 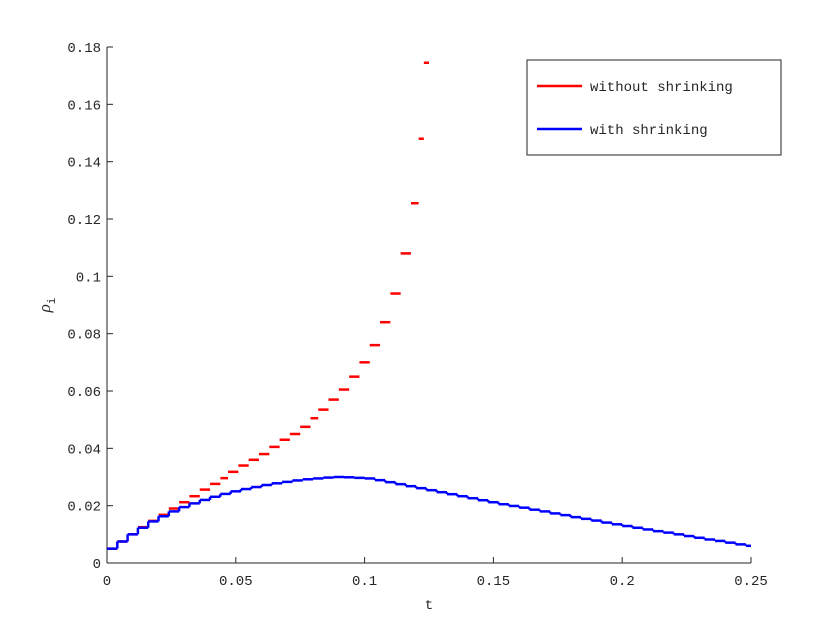 What do you see at coordinates (84, 49) in the screenshot?
I see `y-tick-label: 0.18` at bounding box center [84, 49].